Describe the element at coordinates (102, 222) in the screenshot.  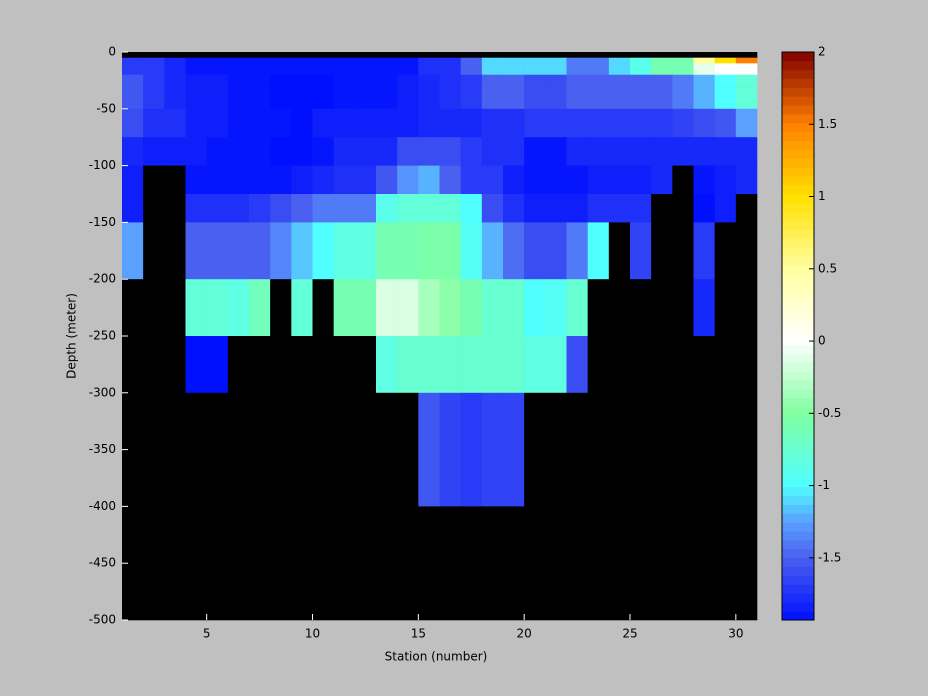
I see `y-tick-label: -150` at that location.